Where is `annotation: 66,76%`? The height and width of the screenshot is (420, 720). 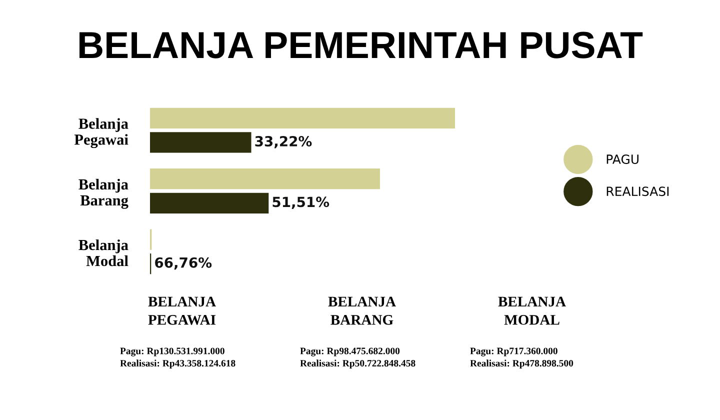 annotation: 66,76% is located at coordinates (183, 263).